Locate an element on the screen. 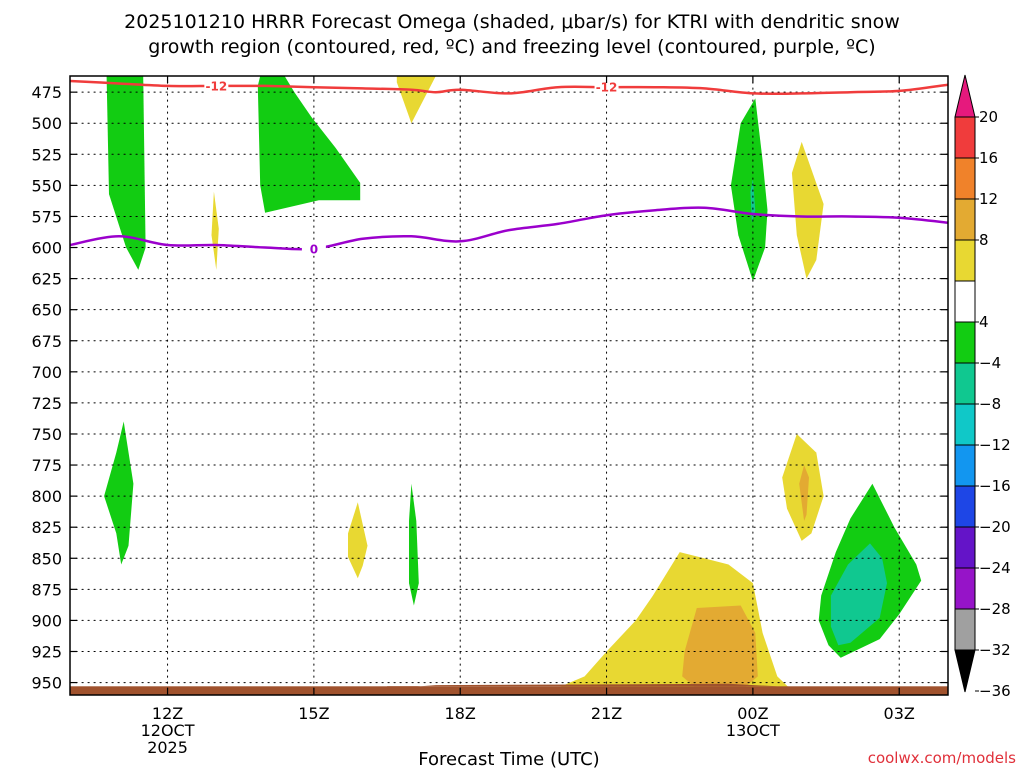 This screenshot has width=1024, height=768. omega-region-yellow-sliver-13z is located at coordinates (215, 230).